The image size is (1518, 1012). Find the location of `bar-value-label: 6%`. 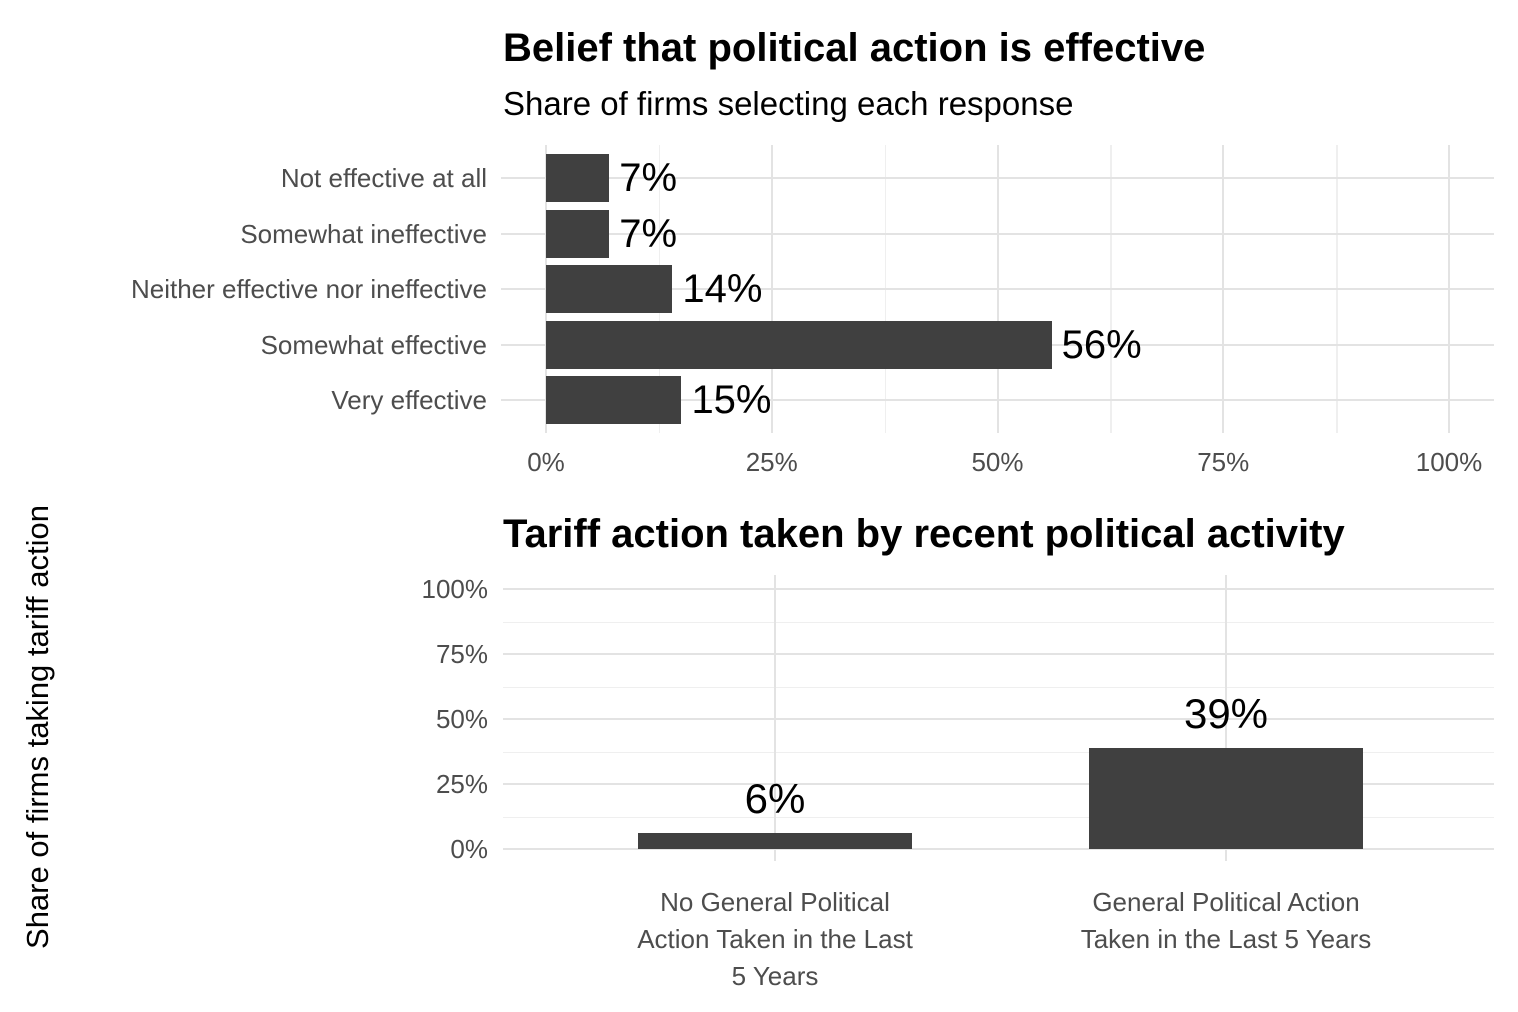

bar-value-label: 6% is located at coordinates (775, 799).